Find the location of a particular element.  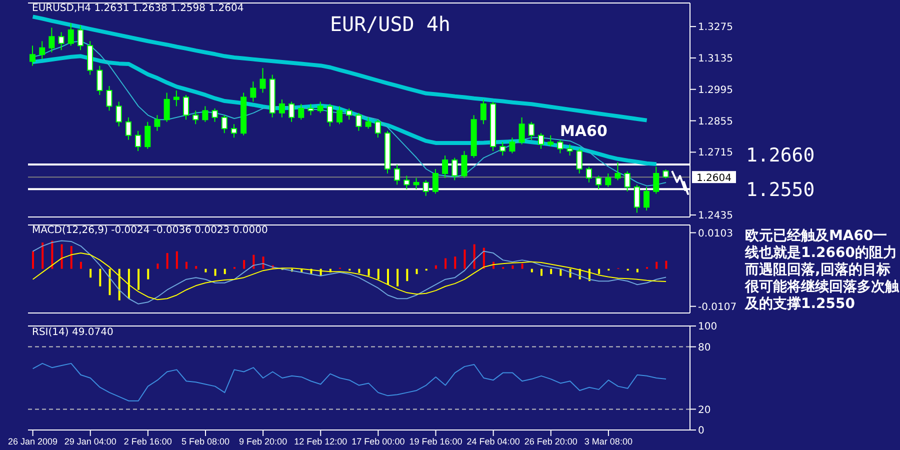

text: EUR/USD 4h is located at coordinates (390, 24).